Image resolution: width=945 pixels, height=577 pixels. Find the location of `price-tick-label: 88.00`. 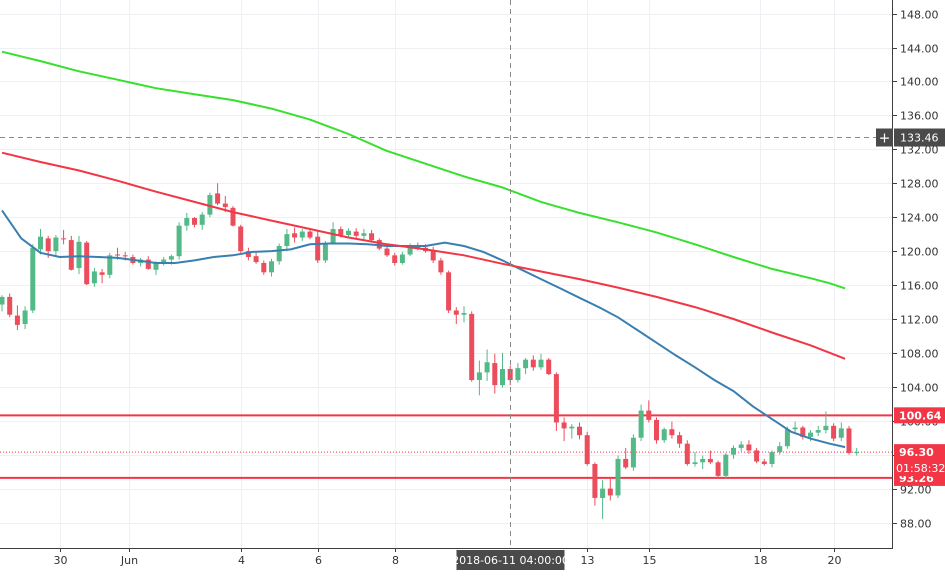

price-tick-label: 88.00 is located at coordinates (916, 524).